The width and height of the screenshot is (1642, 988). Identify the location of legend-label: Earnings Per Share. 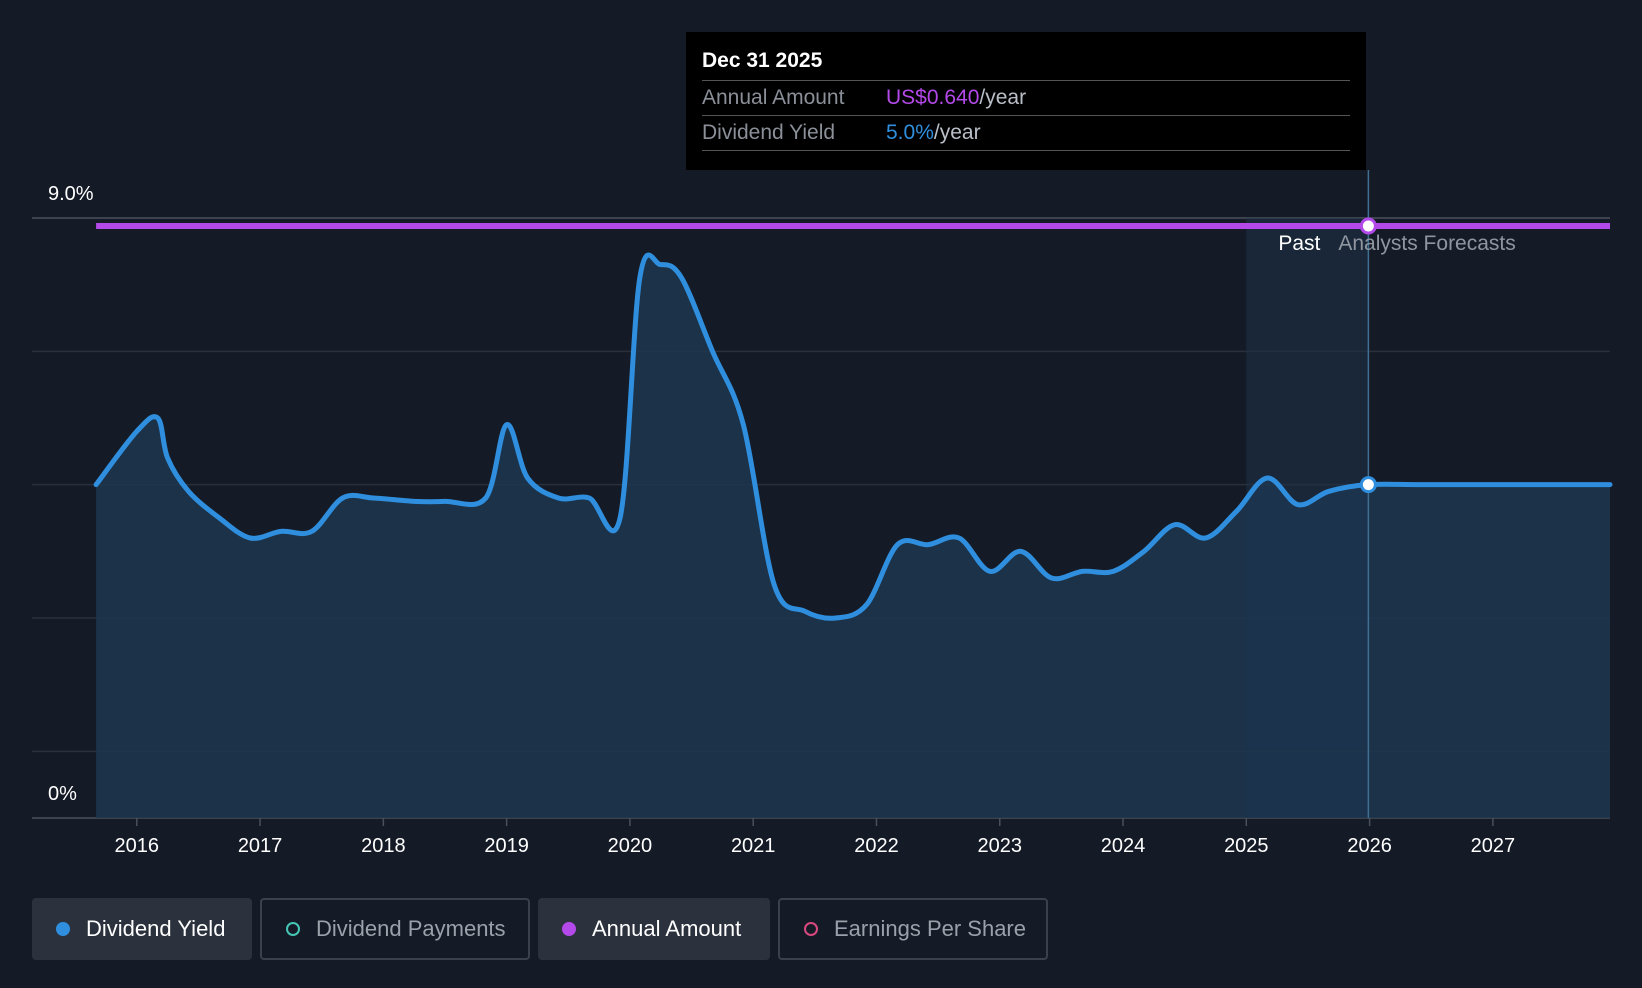
(930, 928).